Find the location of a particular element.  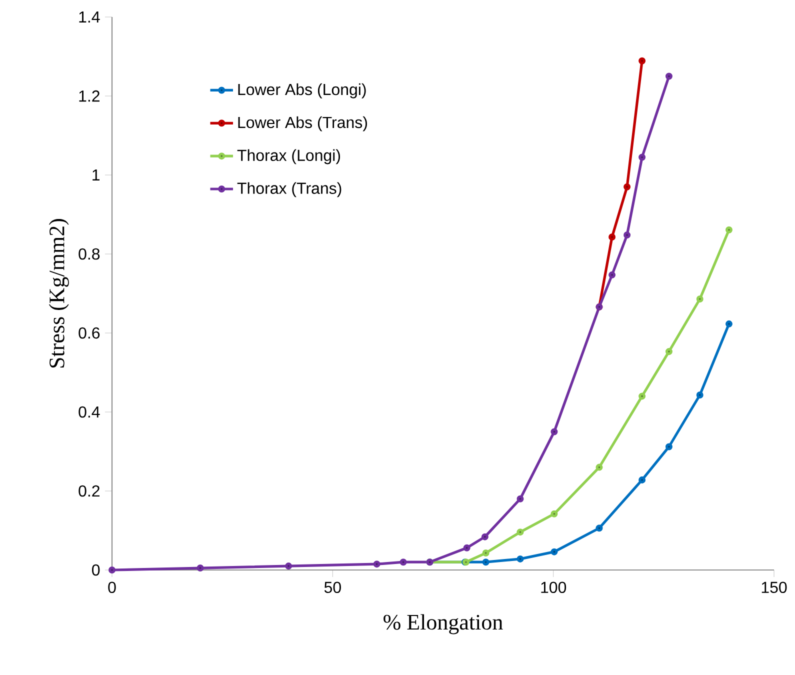

y-tick-label: 0.2 is located at coordinates (89, 491).